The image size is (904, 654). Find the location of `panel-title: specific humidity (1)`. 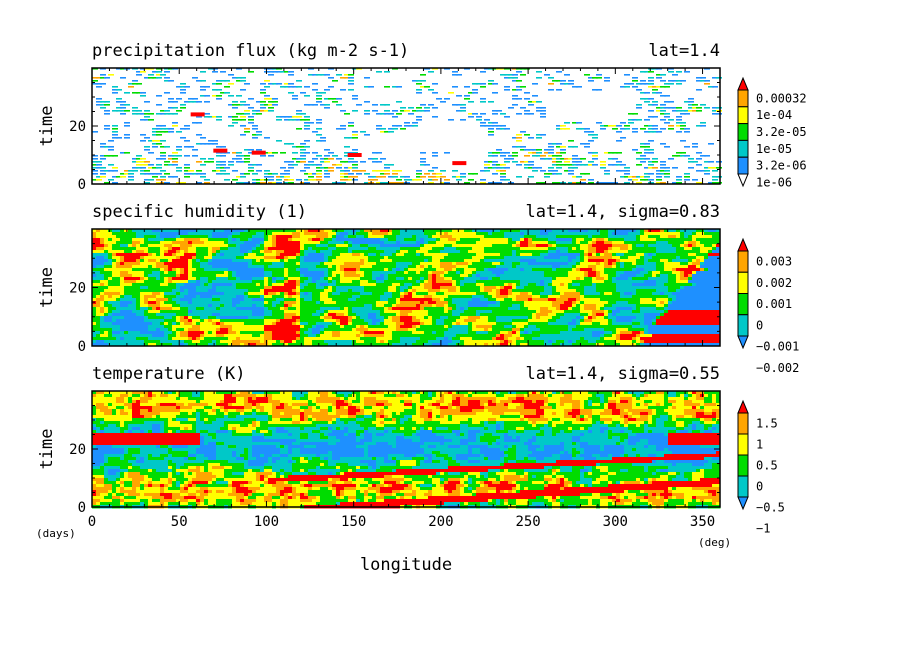

panel-title: specific humidity (1) is located at coordinates (199, 212).